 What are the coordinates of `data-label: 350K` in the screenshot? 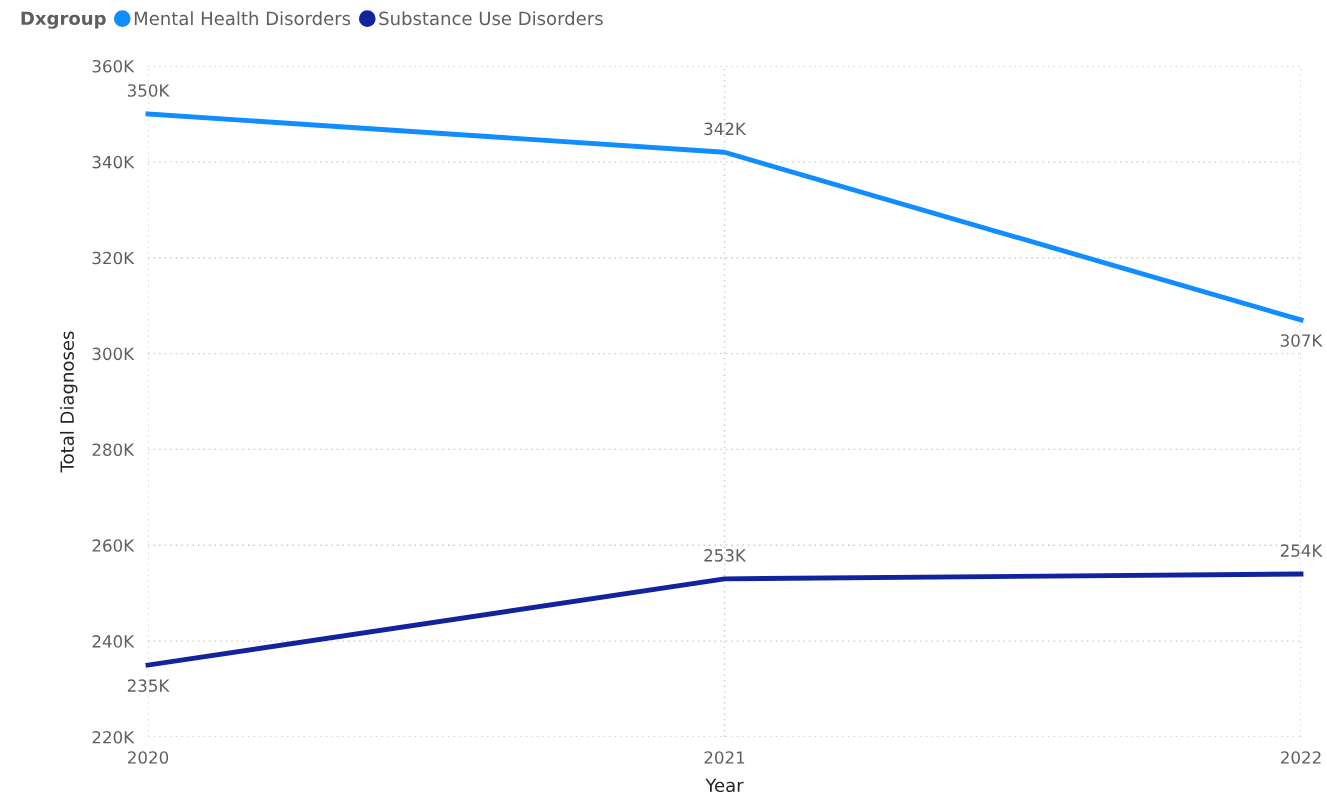 It's located at (148, 90).